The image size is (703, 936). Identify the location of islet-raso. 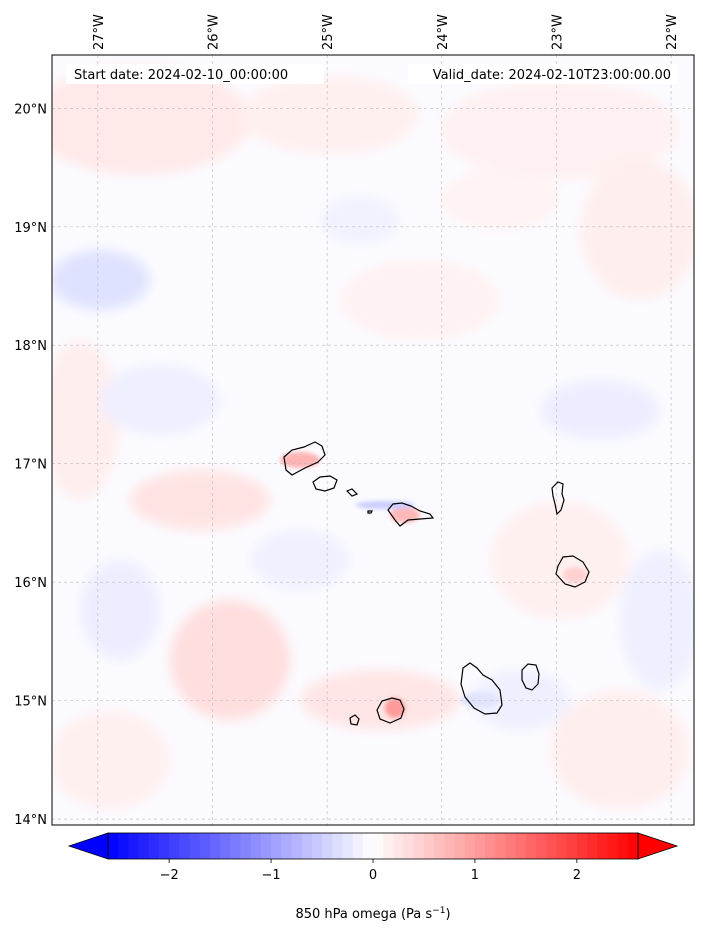
(370, 512).